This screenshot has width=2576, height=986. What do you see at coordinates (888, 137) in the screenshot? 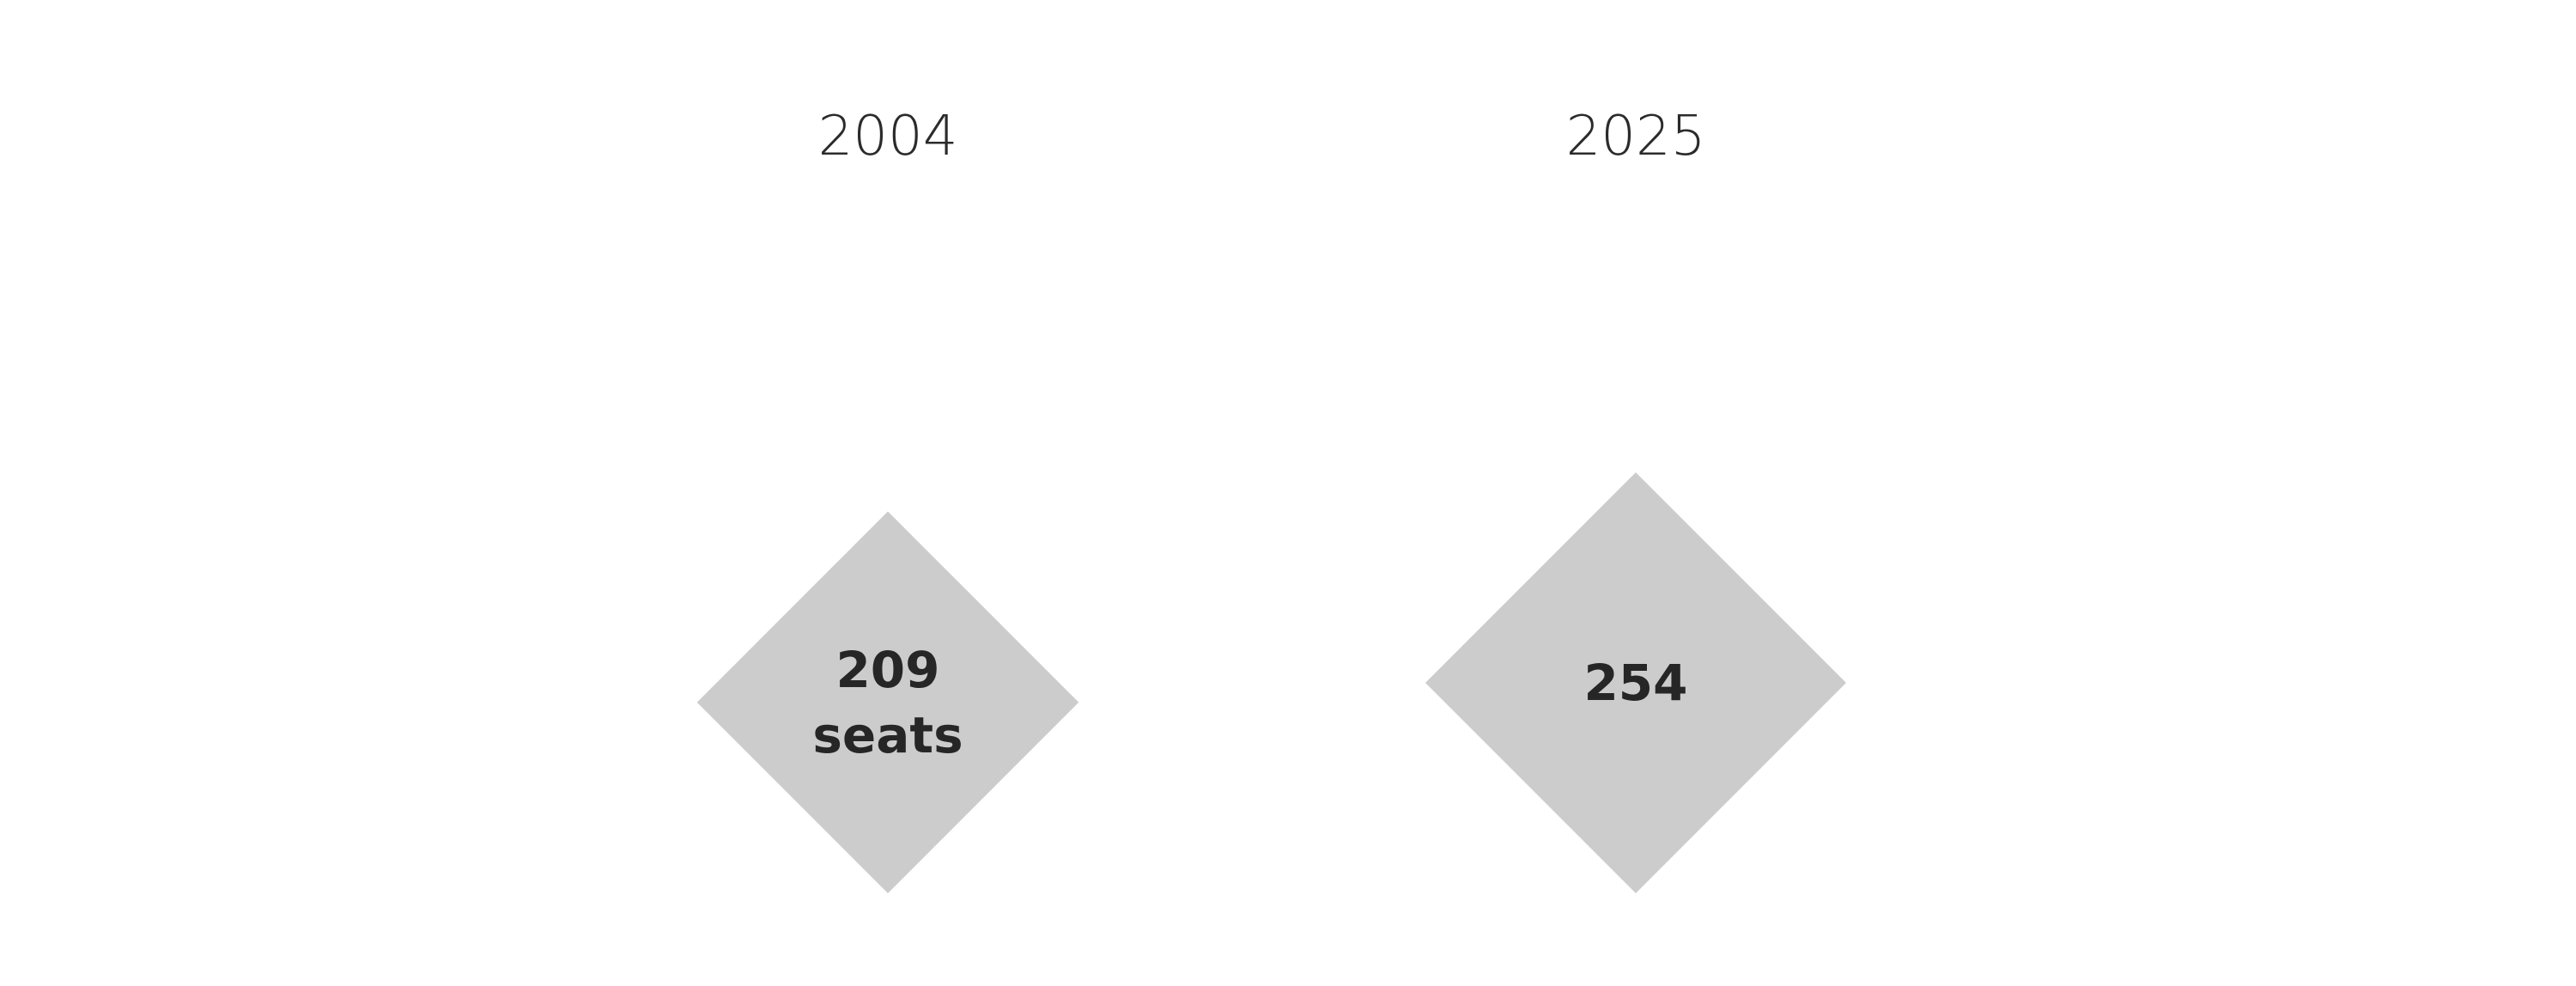
I see `year-label-2004: 2004` at bounding box center [888, 137].